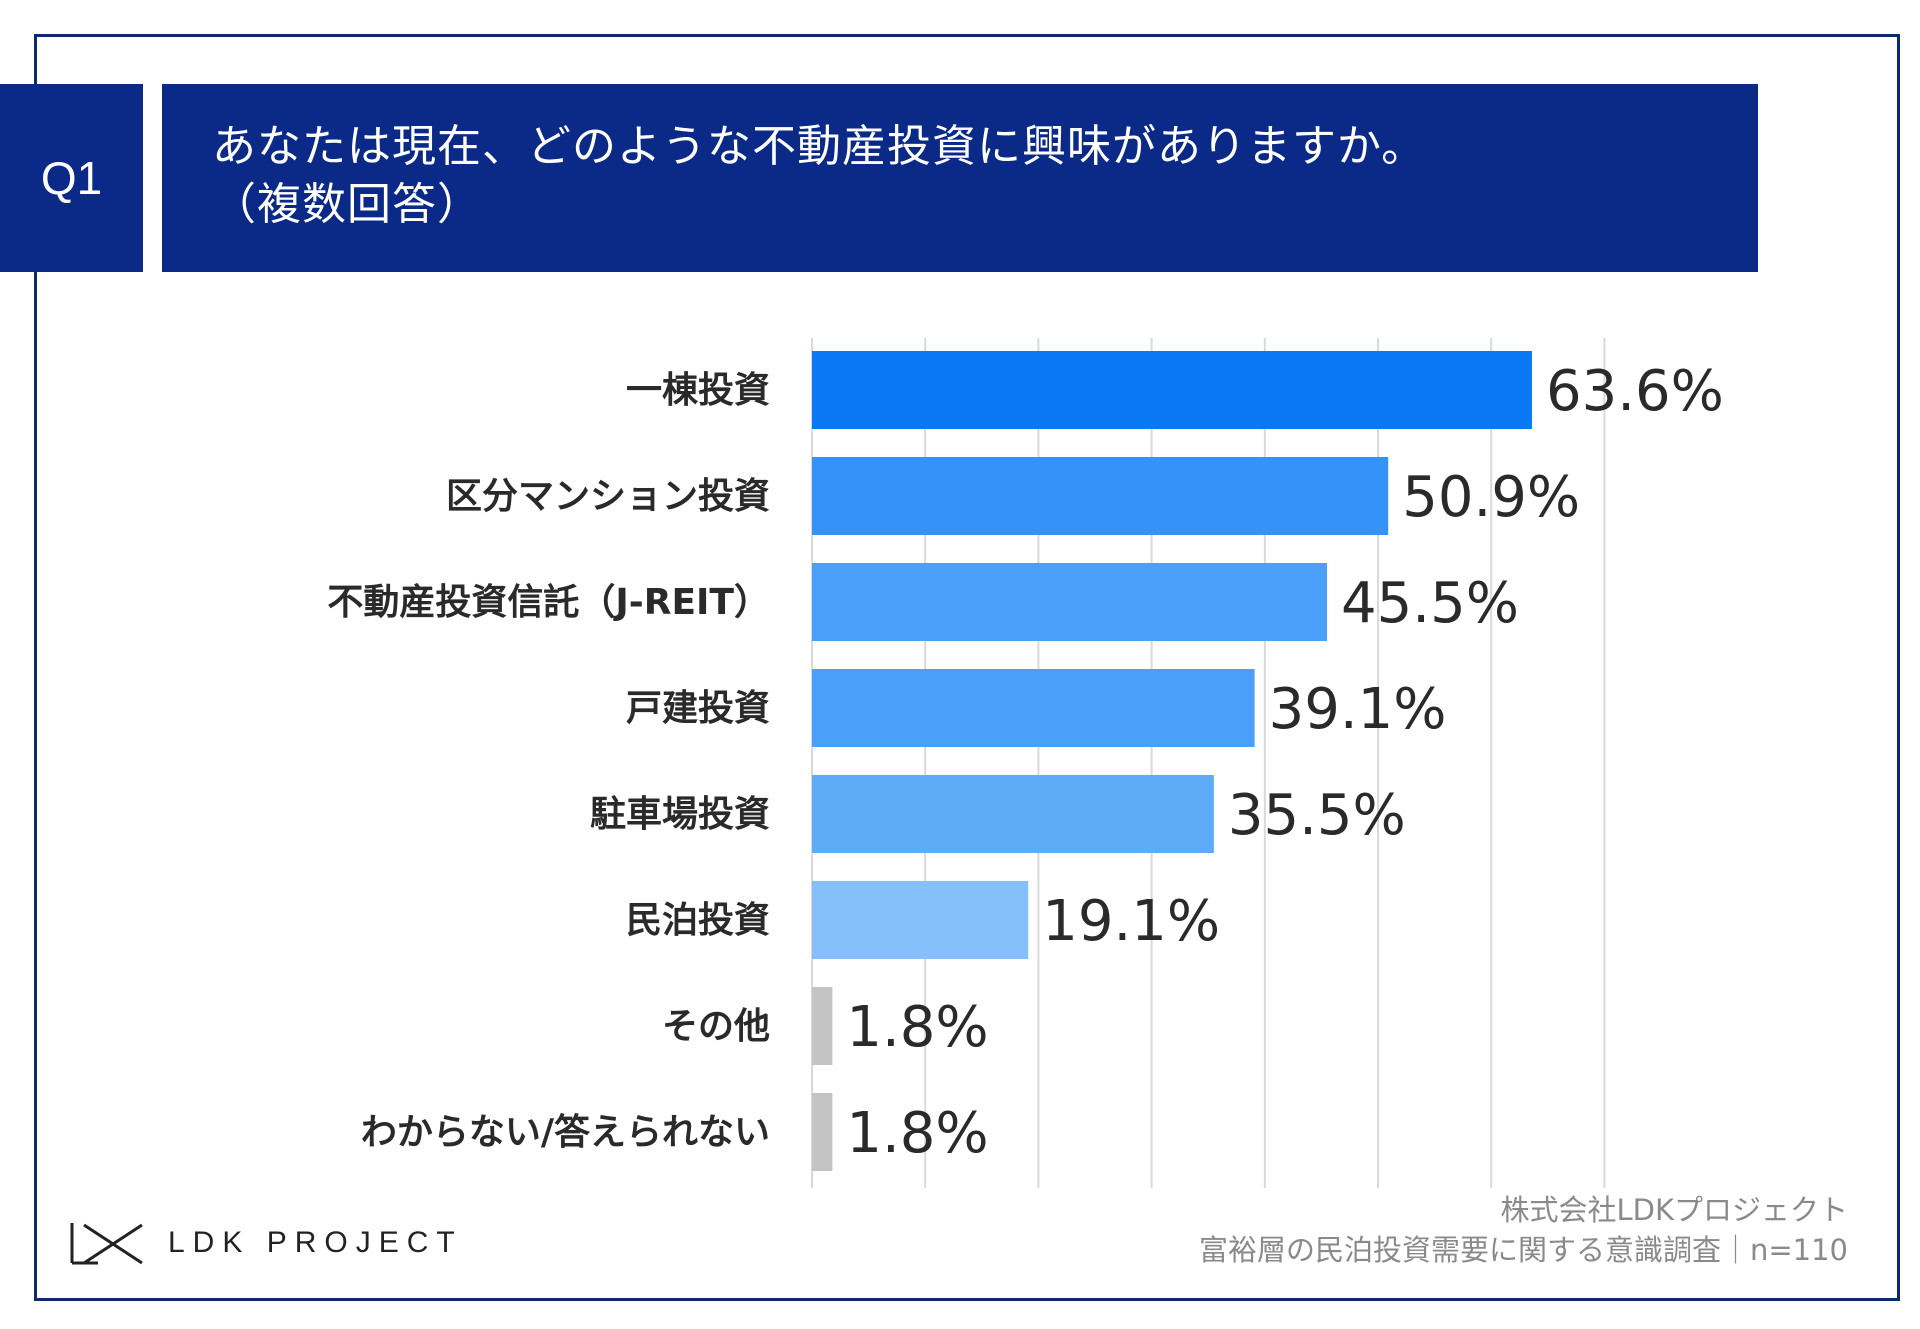  I want to click on category-label: 区分マンション投資, so click(608, 496).